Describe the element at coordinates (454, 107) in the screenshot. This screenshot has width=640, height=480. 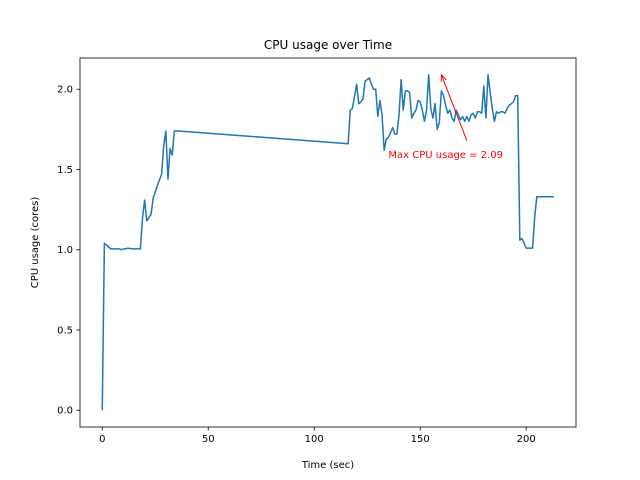
I see `annotation-arrow` at that location.